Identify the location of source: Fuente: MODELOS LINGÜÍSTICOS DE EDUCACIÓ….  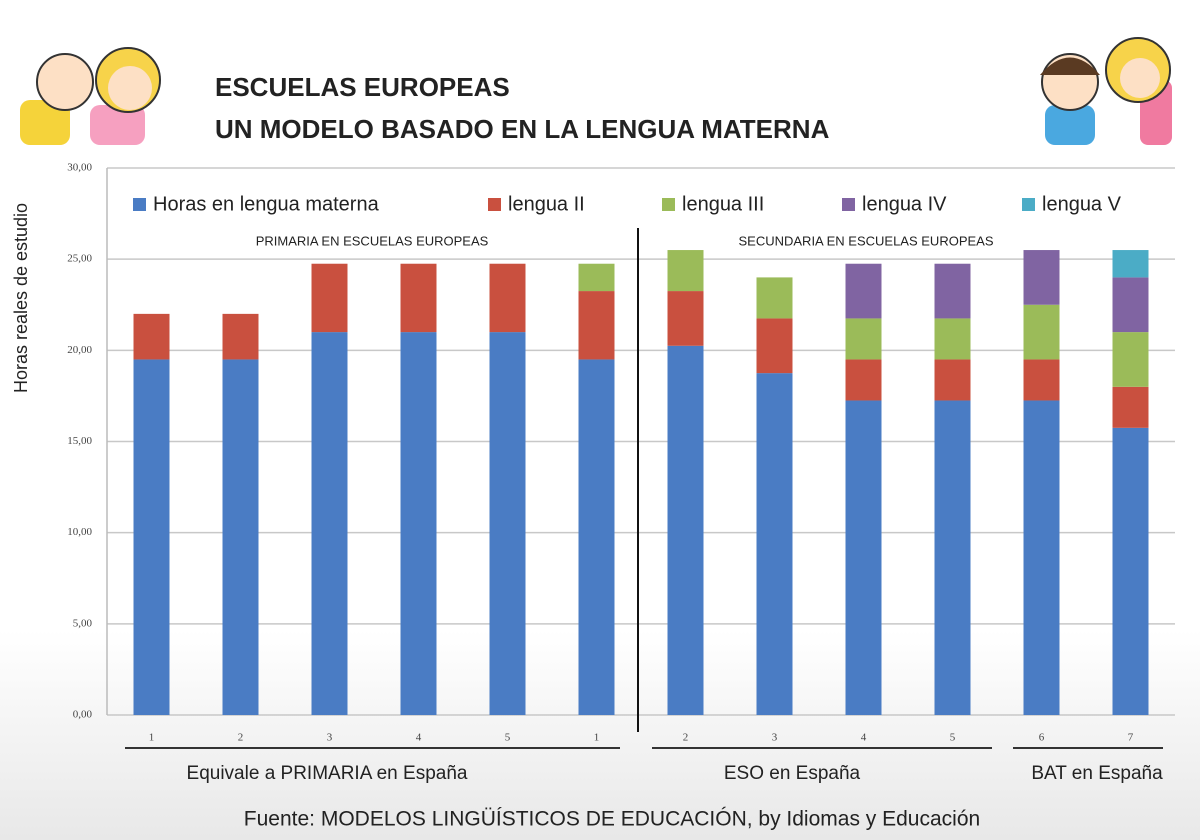
(612, 819).